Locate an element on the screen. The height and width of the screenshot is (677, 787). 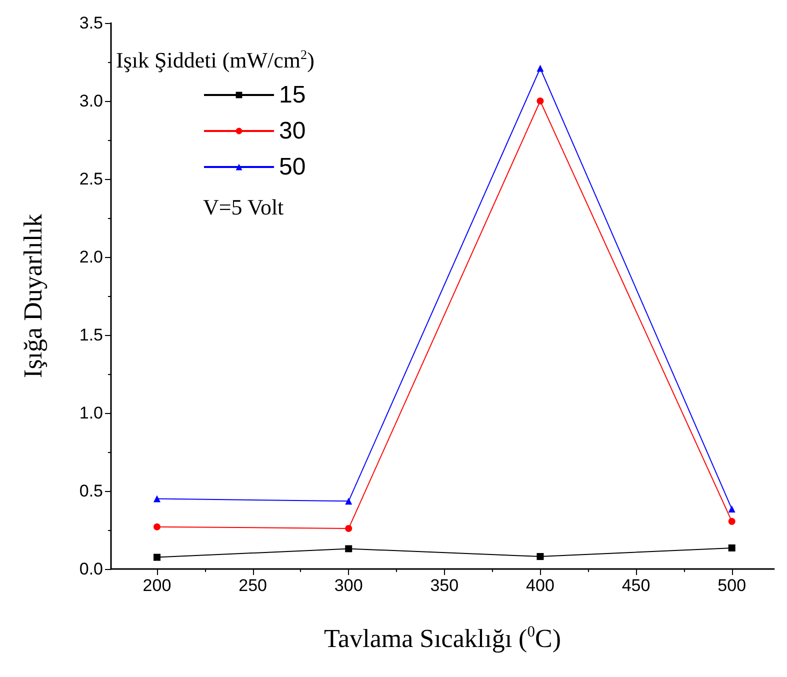
y-tick-label: 1.5 is located at coordinates (91, 335).